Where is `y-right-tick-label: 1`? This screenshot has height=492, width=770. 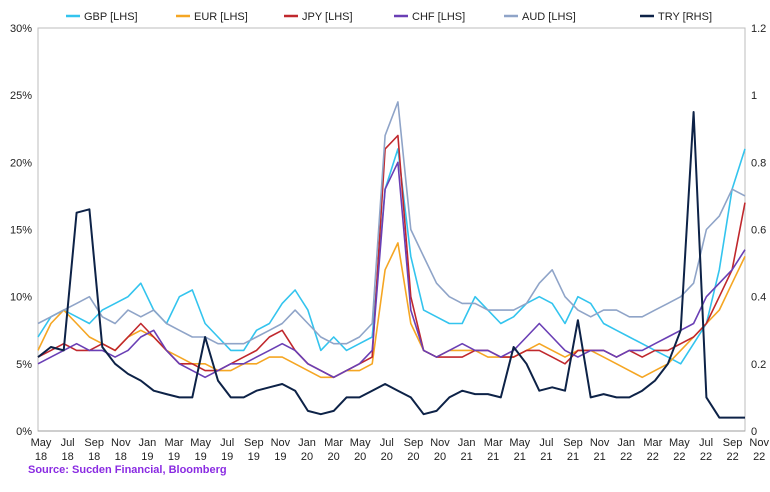
y-right-tick-label: 1 is located at coordinates (754, 96).